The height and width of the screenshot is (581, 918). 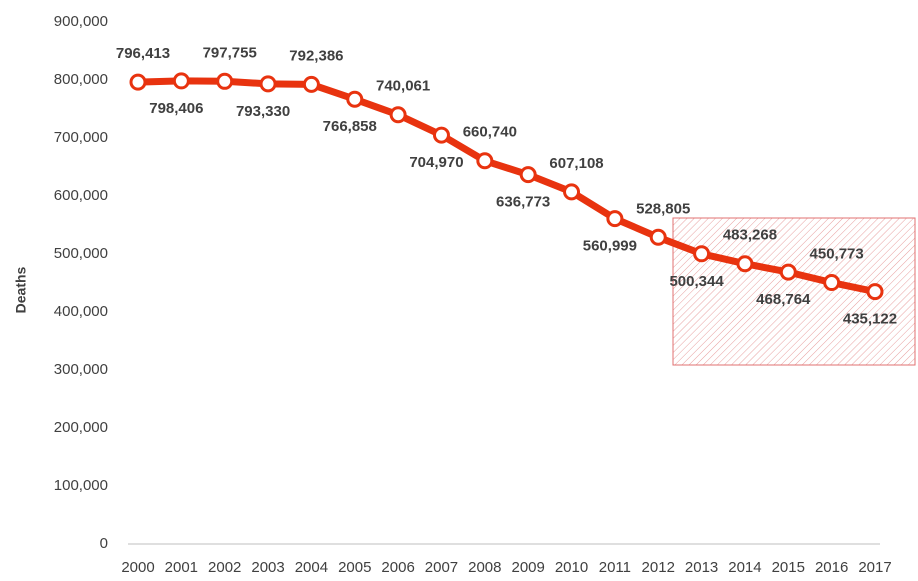 What do you see at coordinates (571, 567) in the screenshot?
I see `x-tick-label: 2010` at bounding box center [571, 567].